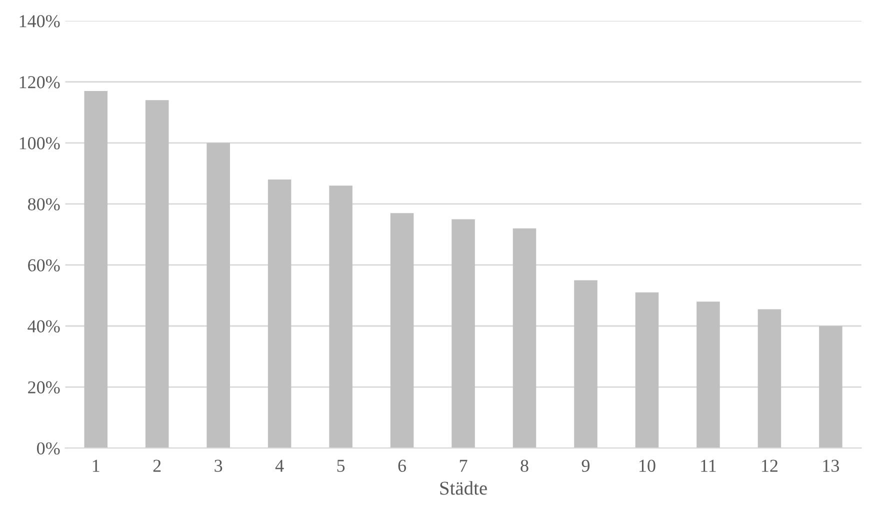 The height and width of the screenshot is (521, 870). I want to click on y-tick-label: 80%, so click(44, 204).